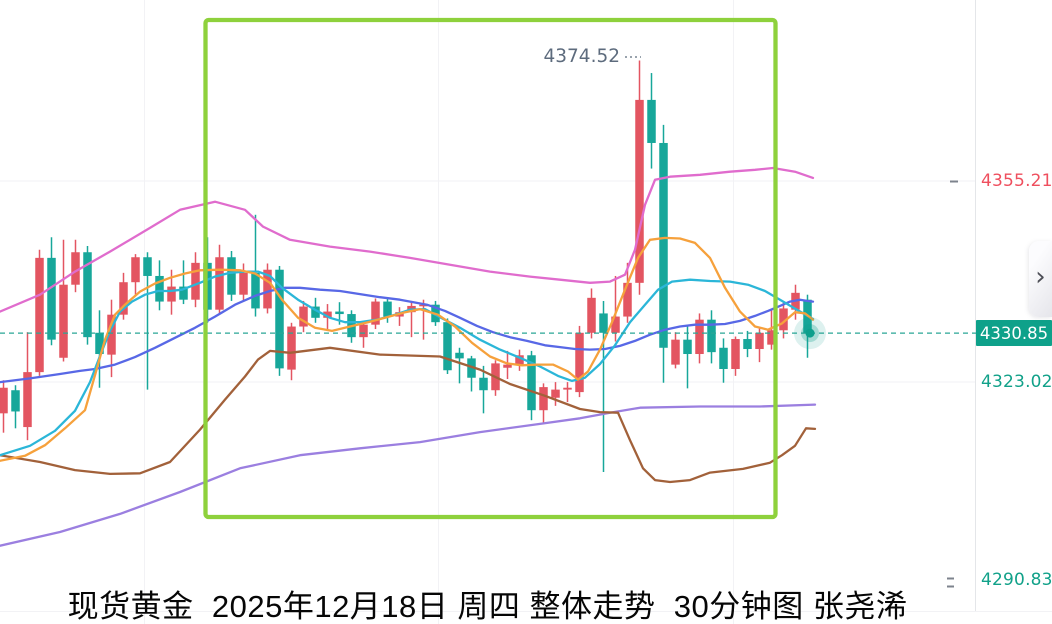 The image size is (1052, 624). What do you see at coordinates (1016, 382) in the screenshot?
I see `price-axis-label-middle: 4323.02` at bounding box center [1016, 382].